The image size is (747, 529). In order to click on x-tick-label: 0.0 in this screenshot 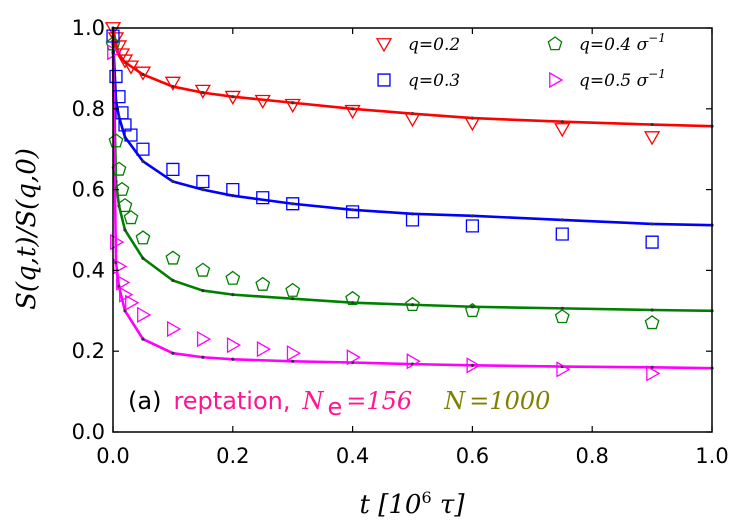, I will do `click(112, 456)`.